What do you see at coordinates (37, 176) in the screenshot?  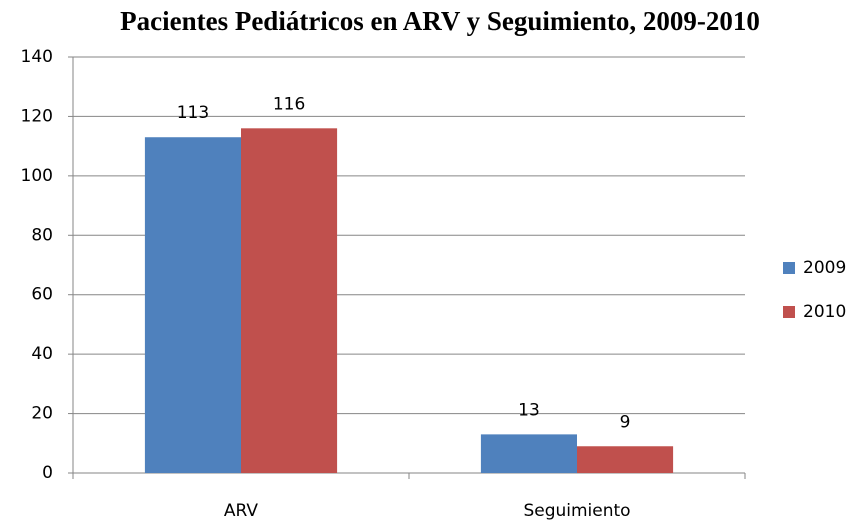 I see `y-tick-label: 100` at bounding box center [37, 176].